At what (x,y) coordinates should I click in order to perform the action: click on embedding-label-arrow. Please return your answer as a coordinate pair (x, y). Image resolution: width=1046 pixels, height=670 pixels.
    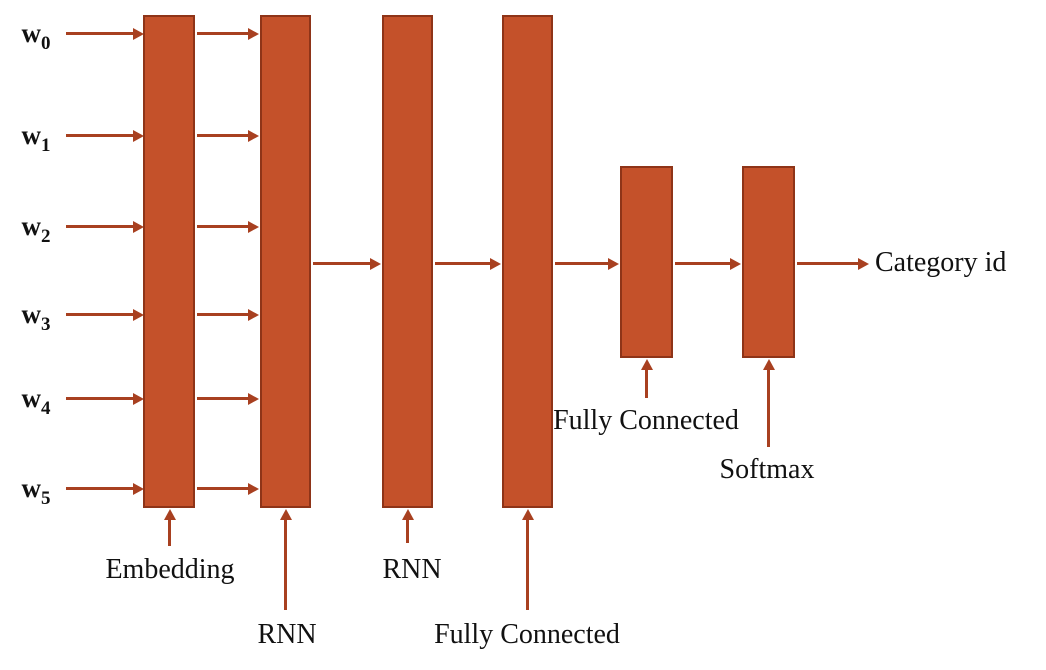
    Looking at the image, I should click on (169, 533).